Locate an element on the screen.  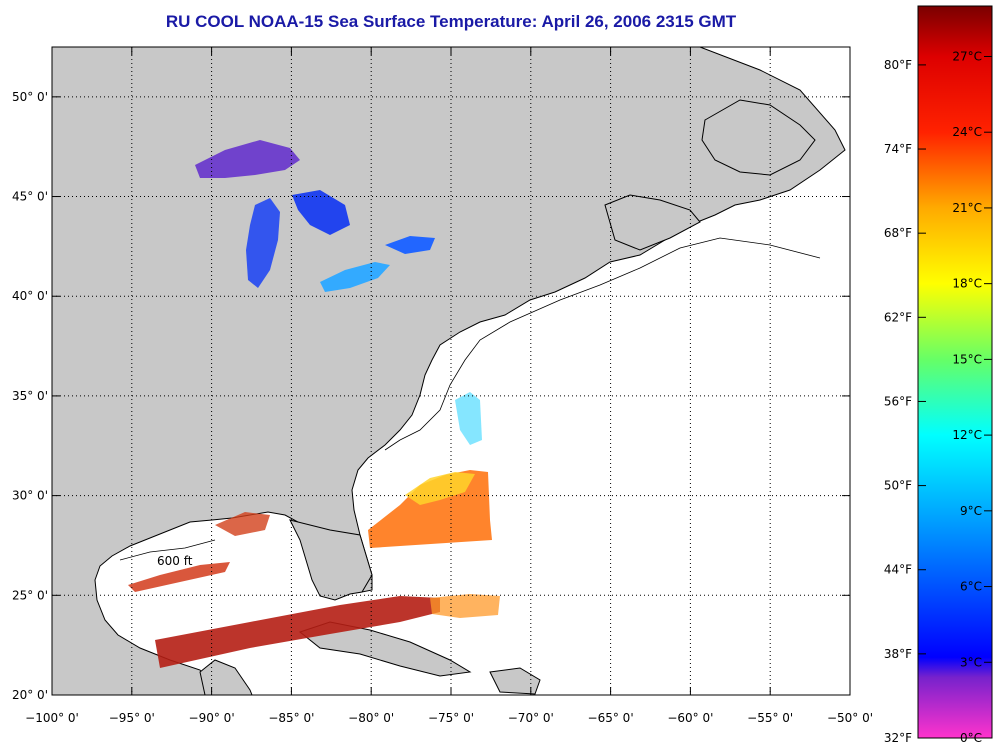
colorbar-celsius-label: 12°C is located at coordinates (967, 435).